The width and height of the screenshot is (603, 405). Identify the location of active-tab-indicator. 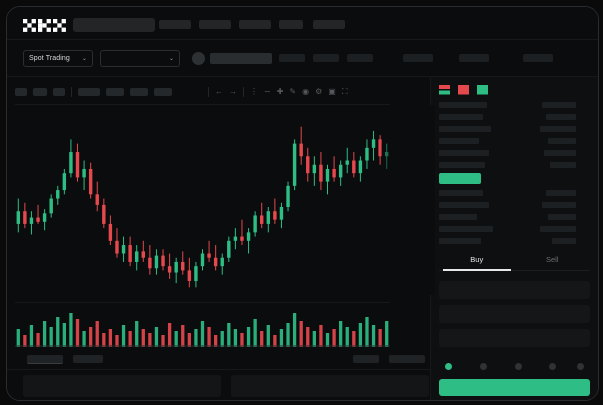
(477, 270).